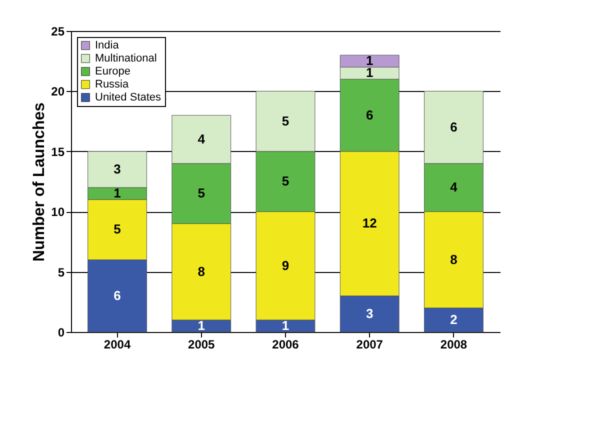  What do you see at coordinates (112, 72) in the screenshot?
I see `legend-label: Europe` at bounding box center [112, 72].